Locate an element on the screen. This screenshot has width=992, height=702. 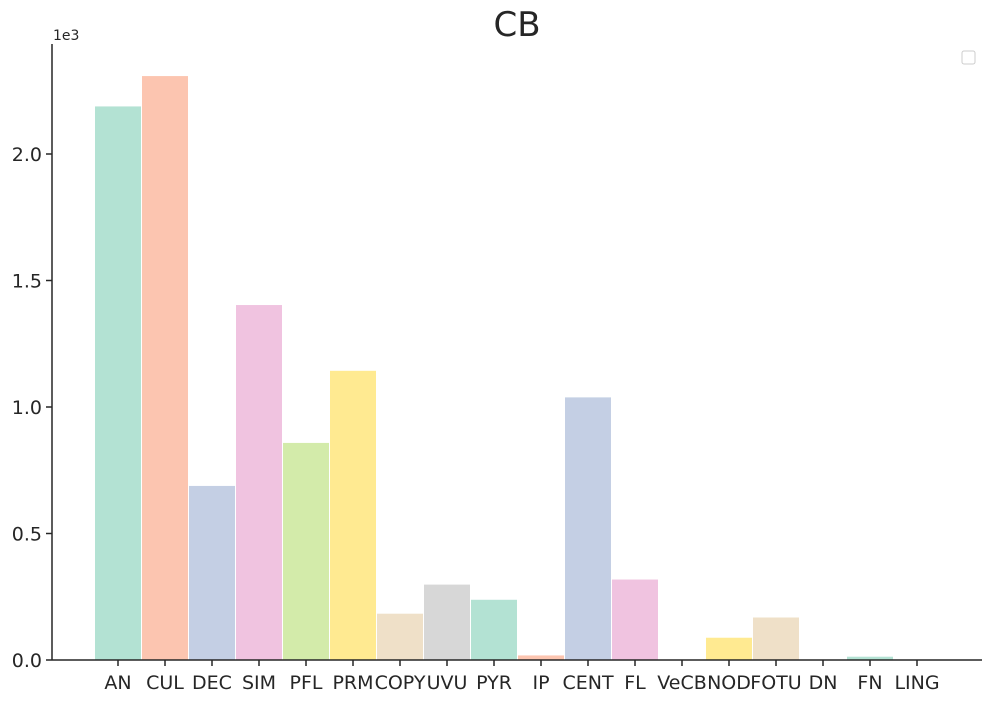
bar-ip is located at coordinates (541, 657).